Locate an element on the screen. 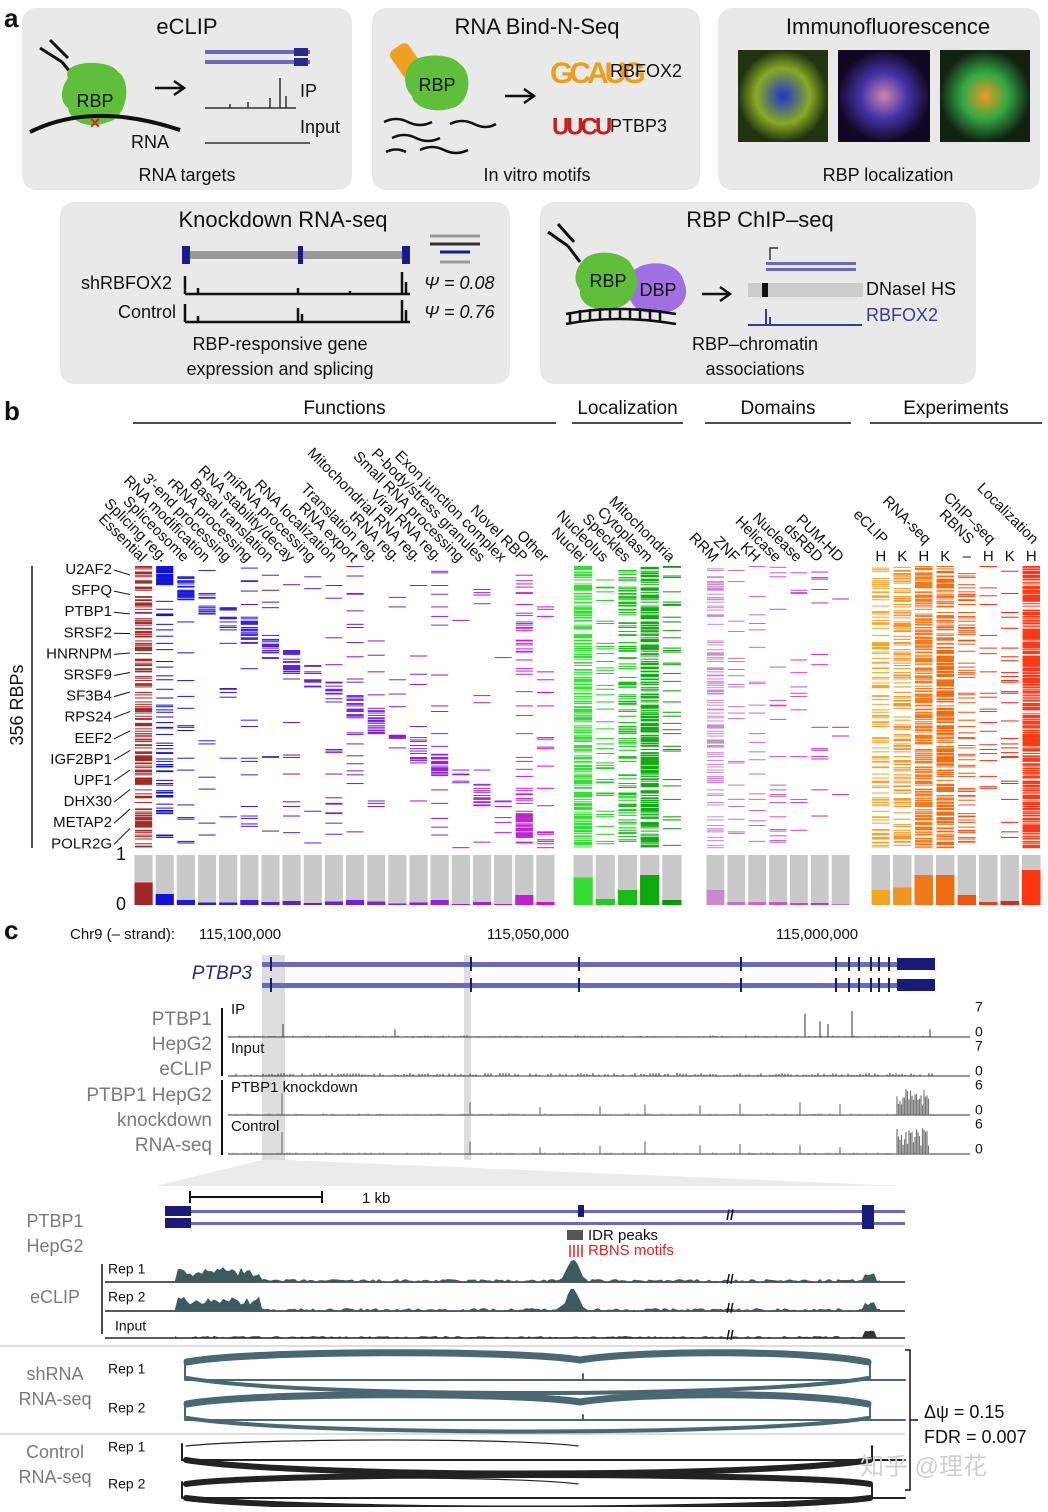 The image size is (1048, 1512). rep-label: Rep 2 is located at coordinates (127, 1297).